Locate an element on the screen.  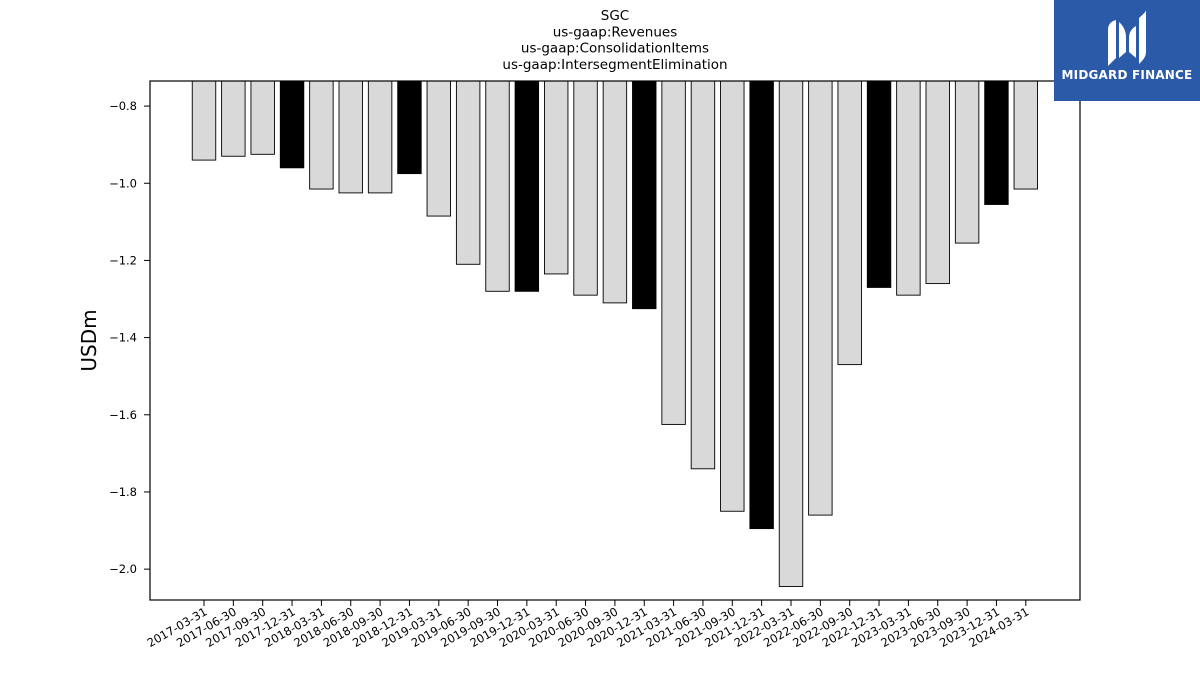
y-tick-label: −2.0 is located at coordinates (123, 569).